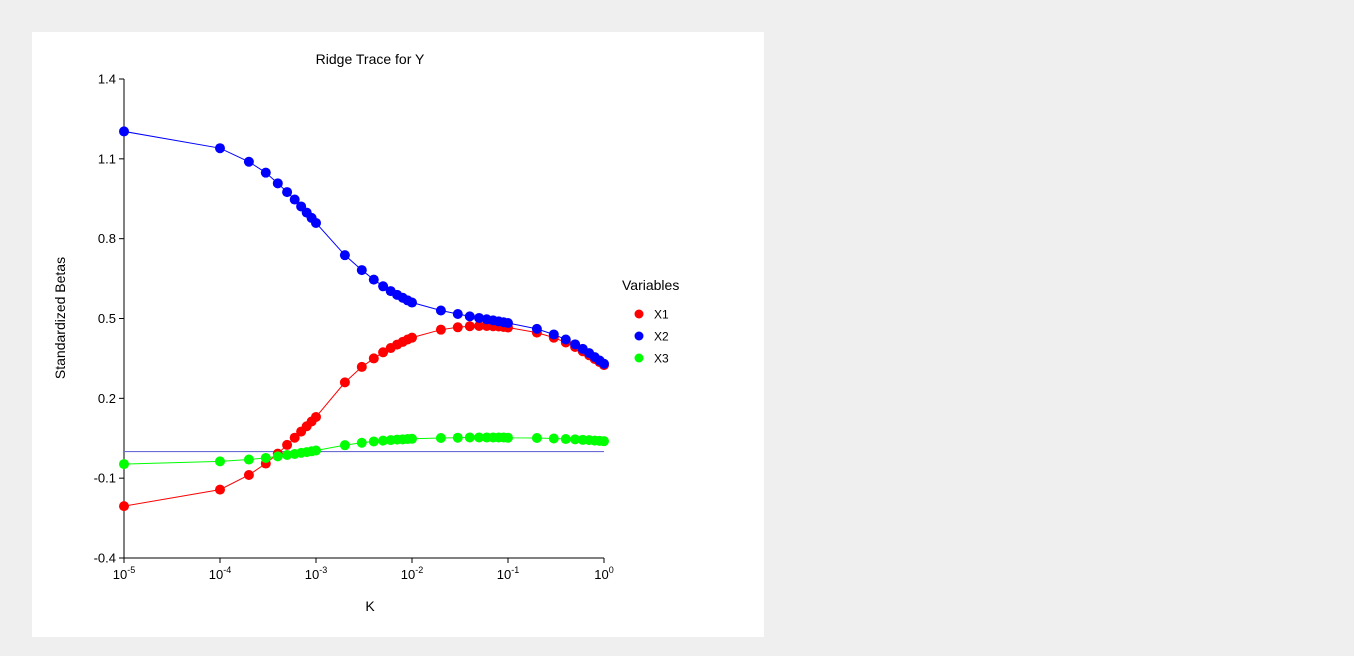  I want to click on x-axis-title: K, so click(370, 606).